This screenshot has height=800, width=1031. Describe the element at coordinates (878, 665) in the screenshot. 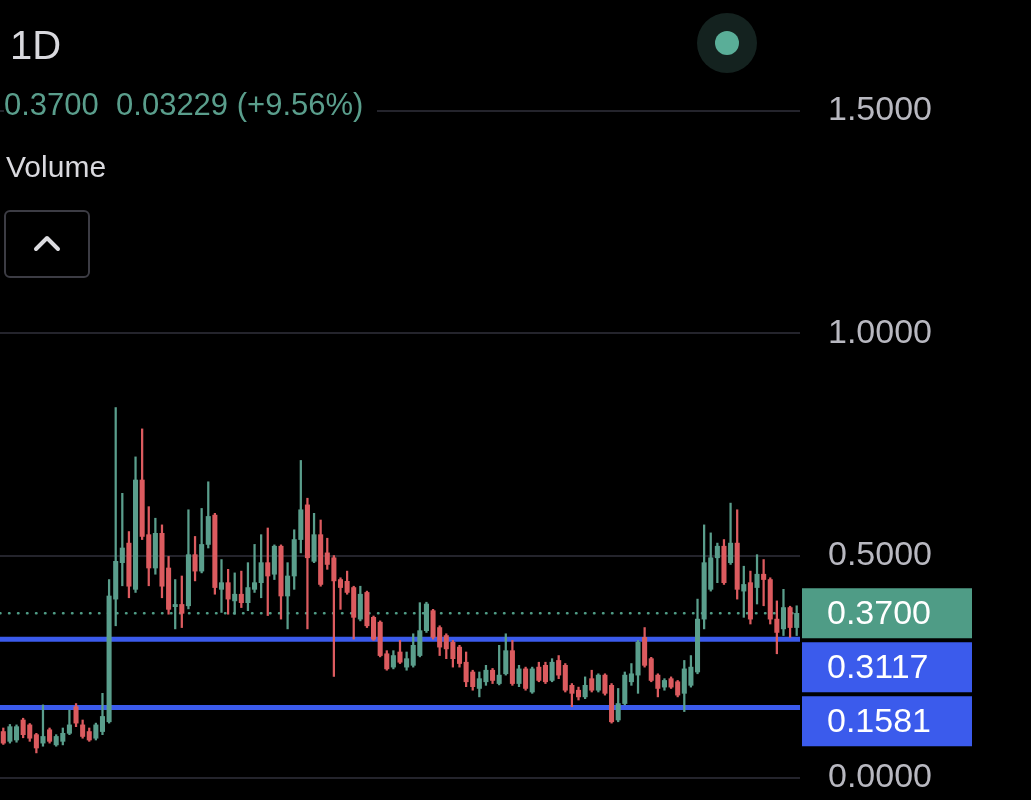

I see `ref-line-label: 0.3117` at that location.